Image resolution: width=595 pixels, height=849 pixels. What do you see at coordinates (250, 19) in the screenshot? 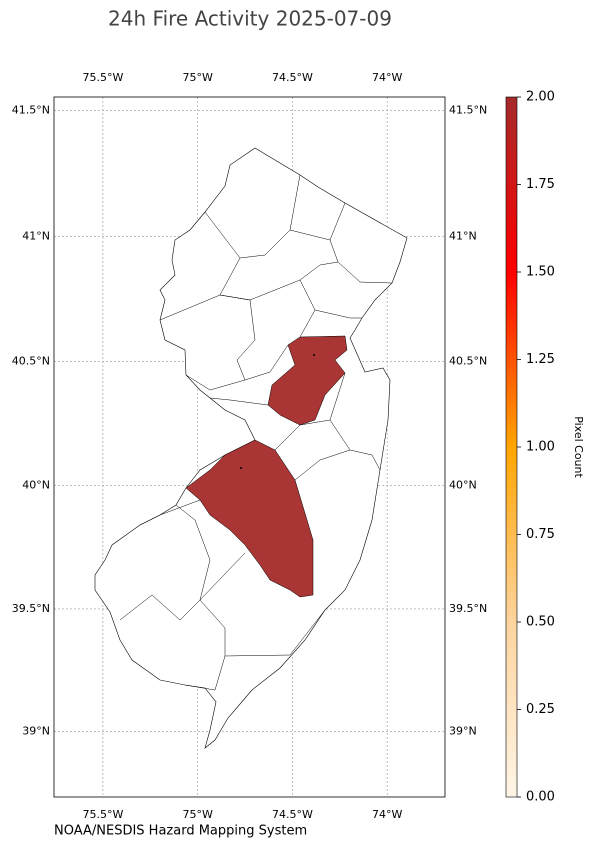
I see `title: 24h Fire Activity 2025-07-09` at bounding box center [250, 19].